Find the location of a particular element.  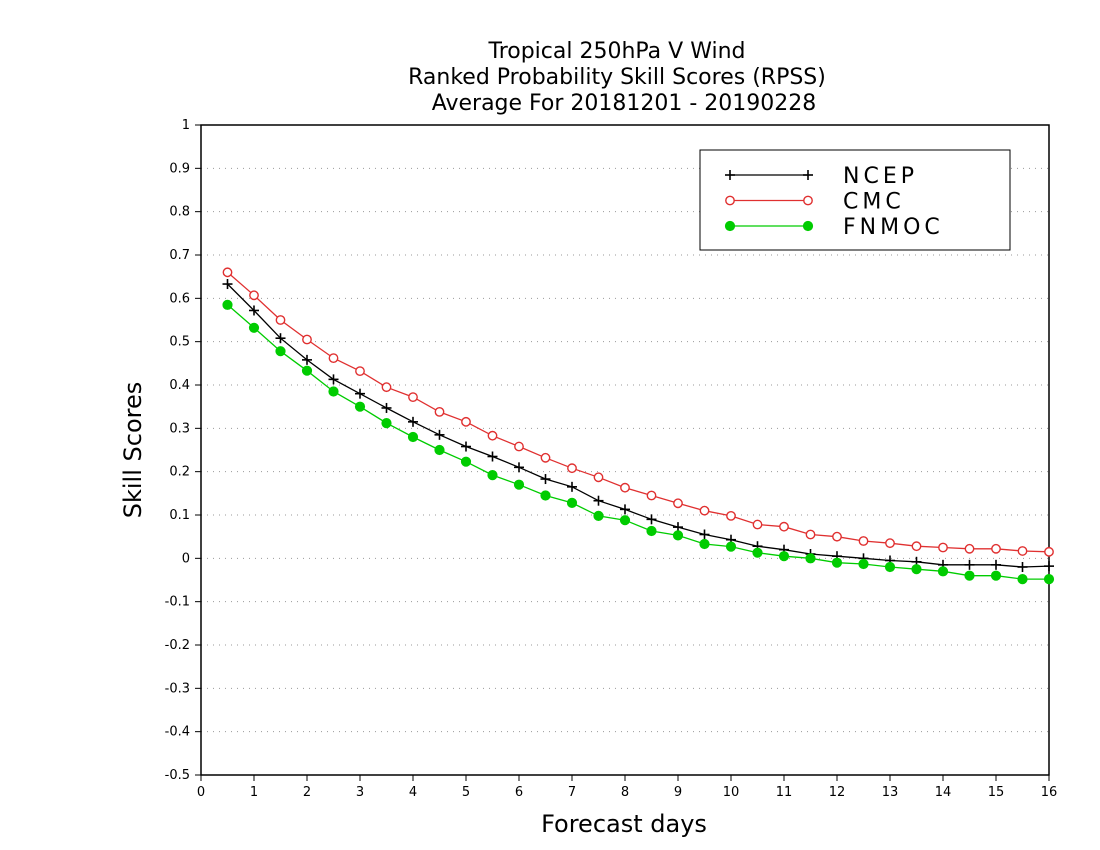

x-tick-label: 11 is located at coordinates (784, 792).